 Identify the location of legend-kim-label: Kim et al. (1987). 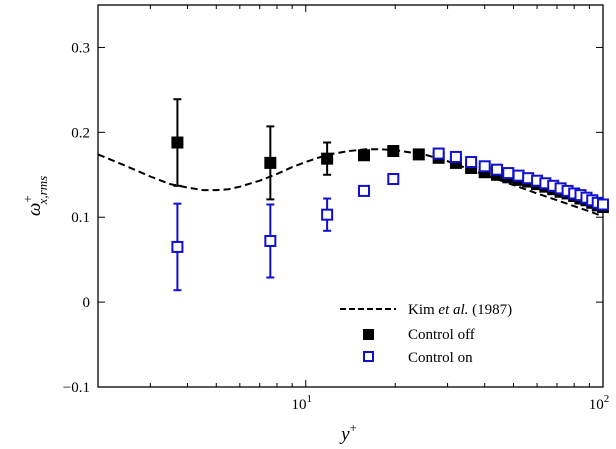
(460, 310).